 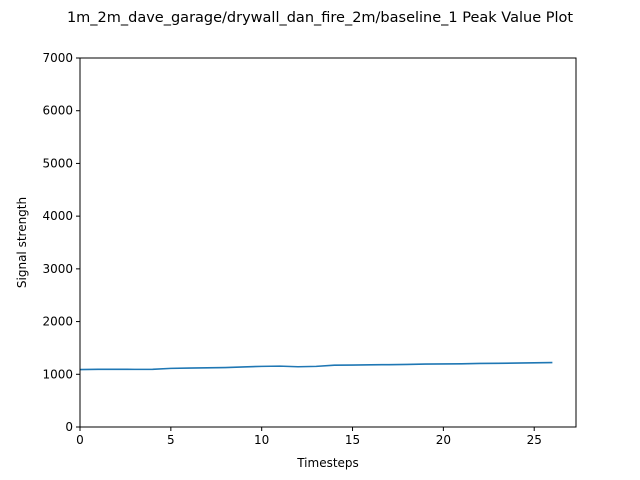 I want to click on x-tick-label: 5, so click(x=171, y=440).